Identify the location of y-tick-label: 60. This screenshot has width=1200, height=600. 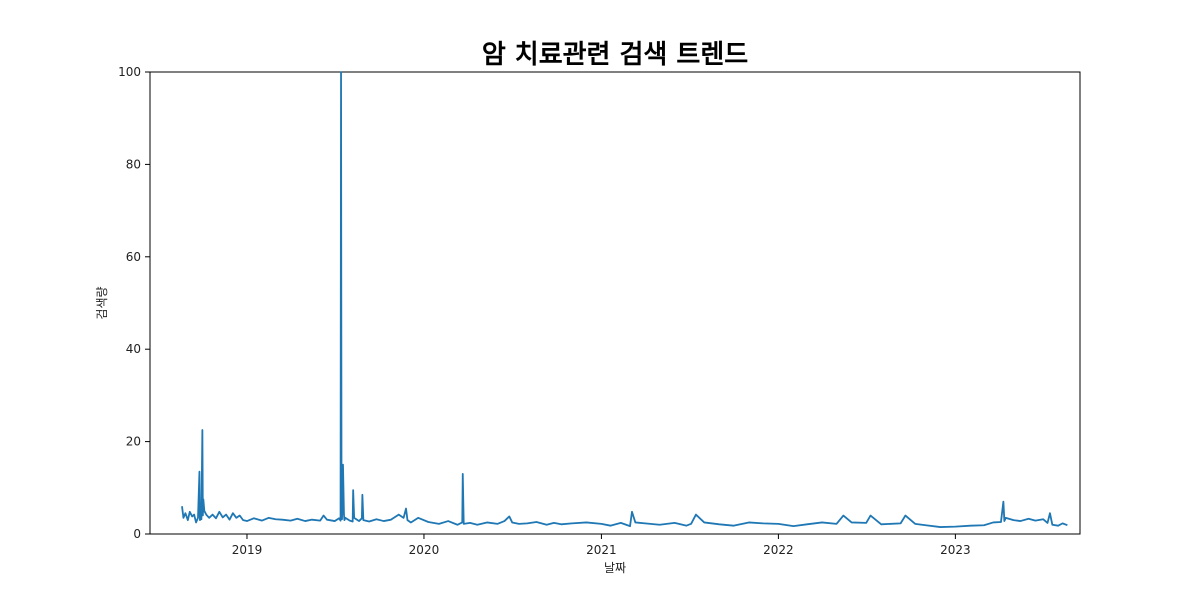
(133, 257).